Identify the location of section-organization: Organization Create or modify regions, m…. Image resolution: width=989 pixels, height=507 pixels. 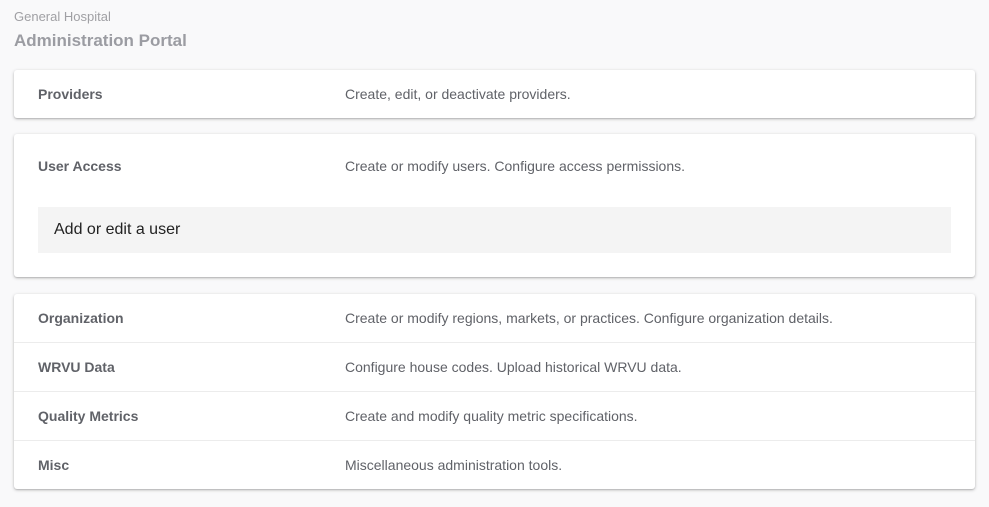
(494, 318).